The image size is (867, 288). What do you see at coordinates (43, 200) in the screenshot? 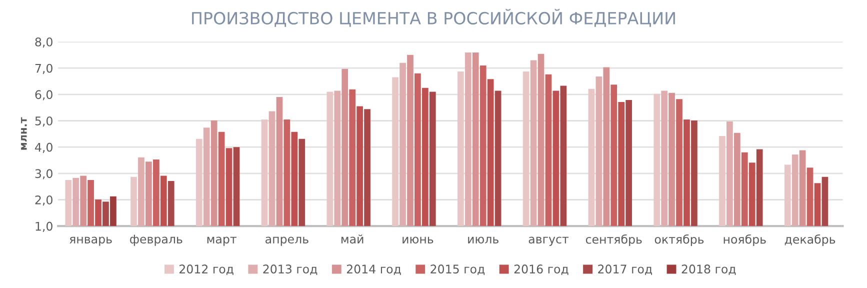
I see `y-tick-label: 2,0` at bounding box center [43, 200].